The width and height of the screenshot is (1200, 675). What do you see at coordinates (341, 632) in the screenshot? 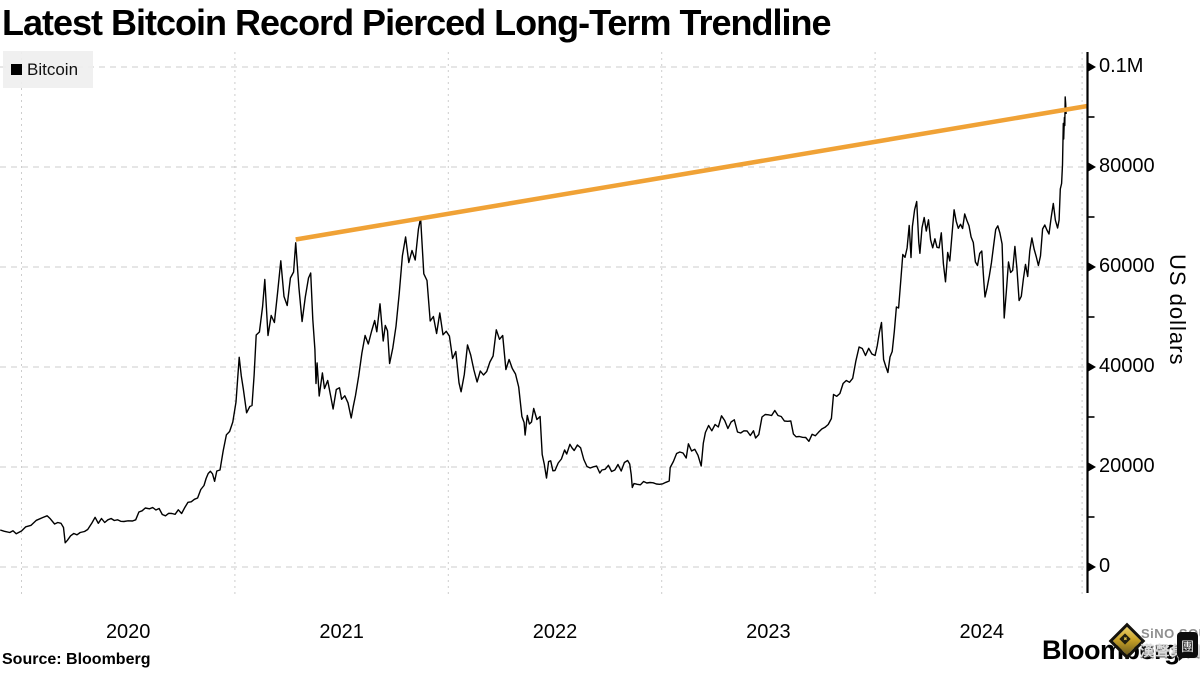
I see `x-tick-label: 2021` at bounding box center [341, 632].